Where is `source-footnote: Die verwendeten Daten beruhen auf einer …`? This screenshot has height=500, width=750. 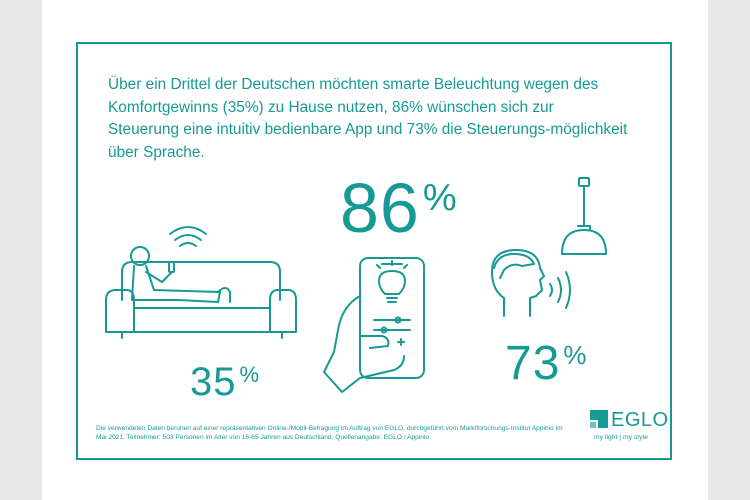 source-footnote: Die verwendeten Daten beruhen auf einer … is located at coordinates (329, 433).